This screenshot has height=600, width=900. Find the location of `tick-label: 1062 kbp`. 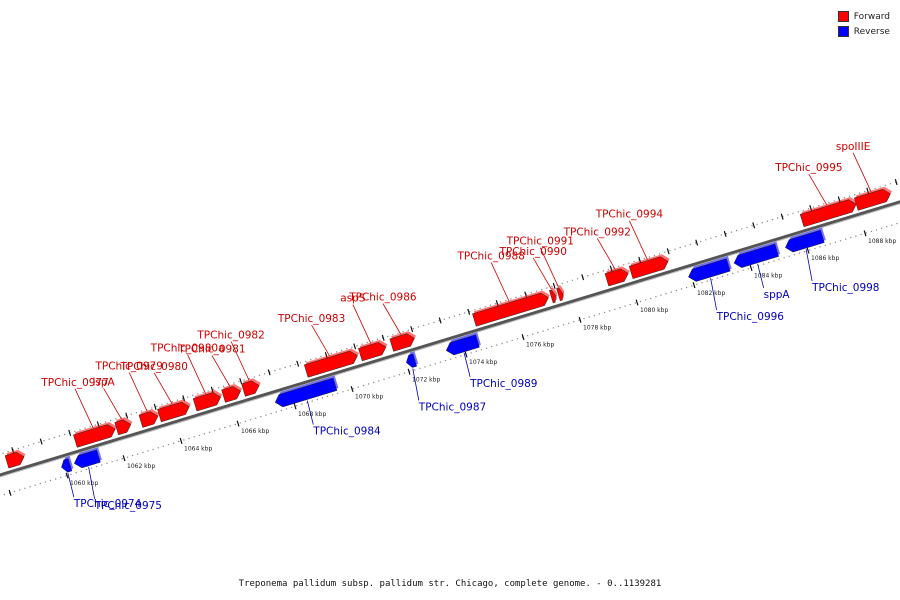

tick-label: 1062 kbp is located at coordinates (141, 466).